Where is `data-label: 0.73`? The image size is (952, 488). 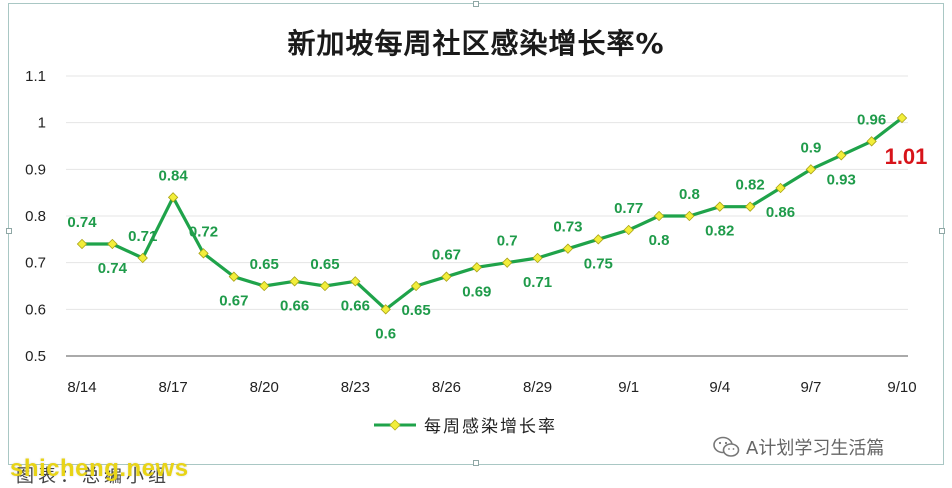
data-label: 0.73 is located at coordinates (567, 227).